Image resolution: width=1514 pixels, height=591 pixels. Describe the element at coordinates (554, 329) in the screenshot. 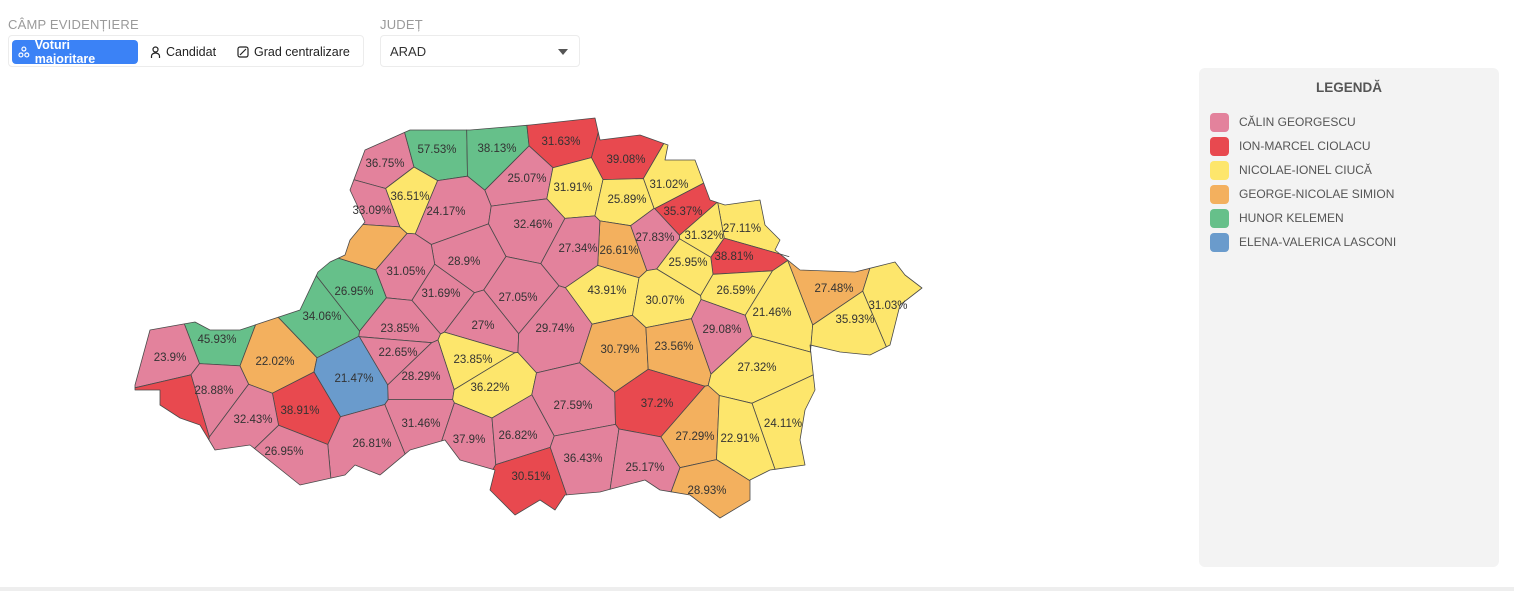

I see `region-percentage: 29.74%` at that location.